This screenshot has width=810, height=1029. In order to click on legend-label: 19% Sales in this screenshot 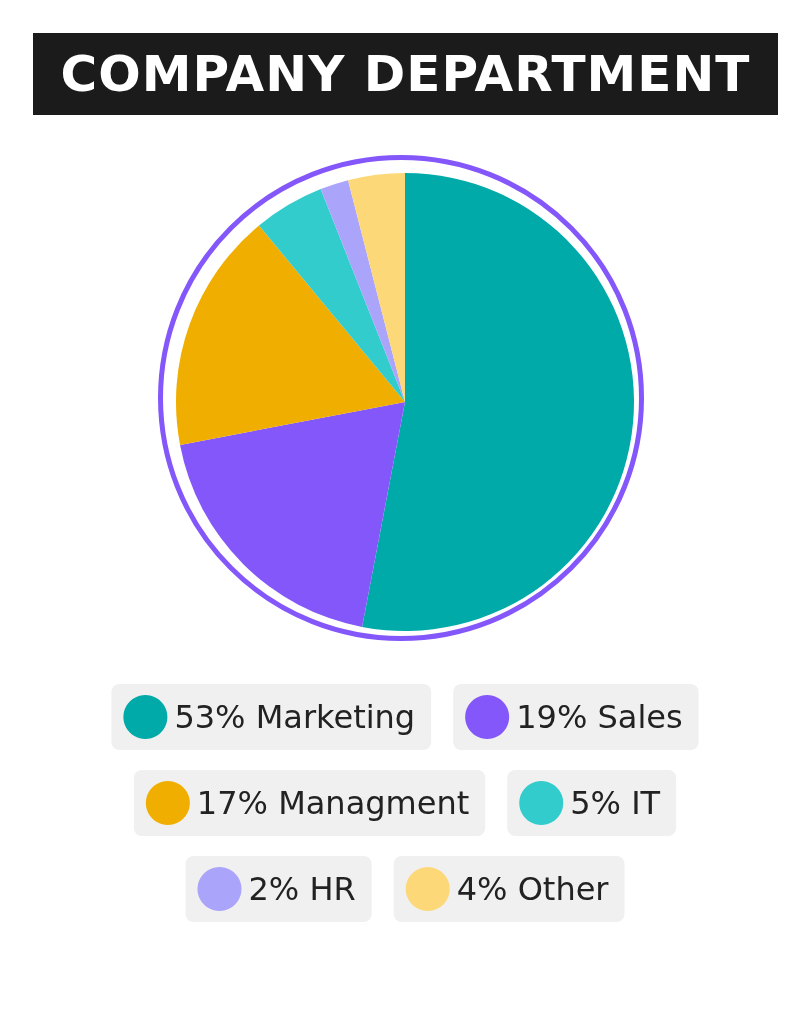, I will do `click(599, 717)`.